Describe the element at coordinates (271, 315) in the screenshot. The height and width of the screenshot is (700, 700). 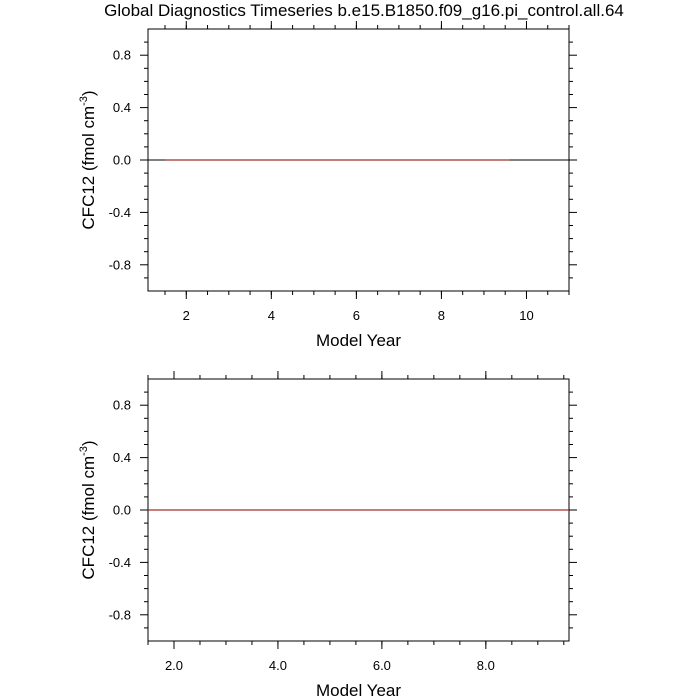
I see `x-tick-label: 4` at that location.